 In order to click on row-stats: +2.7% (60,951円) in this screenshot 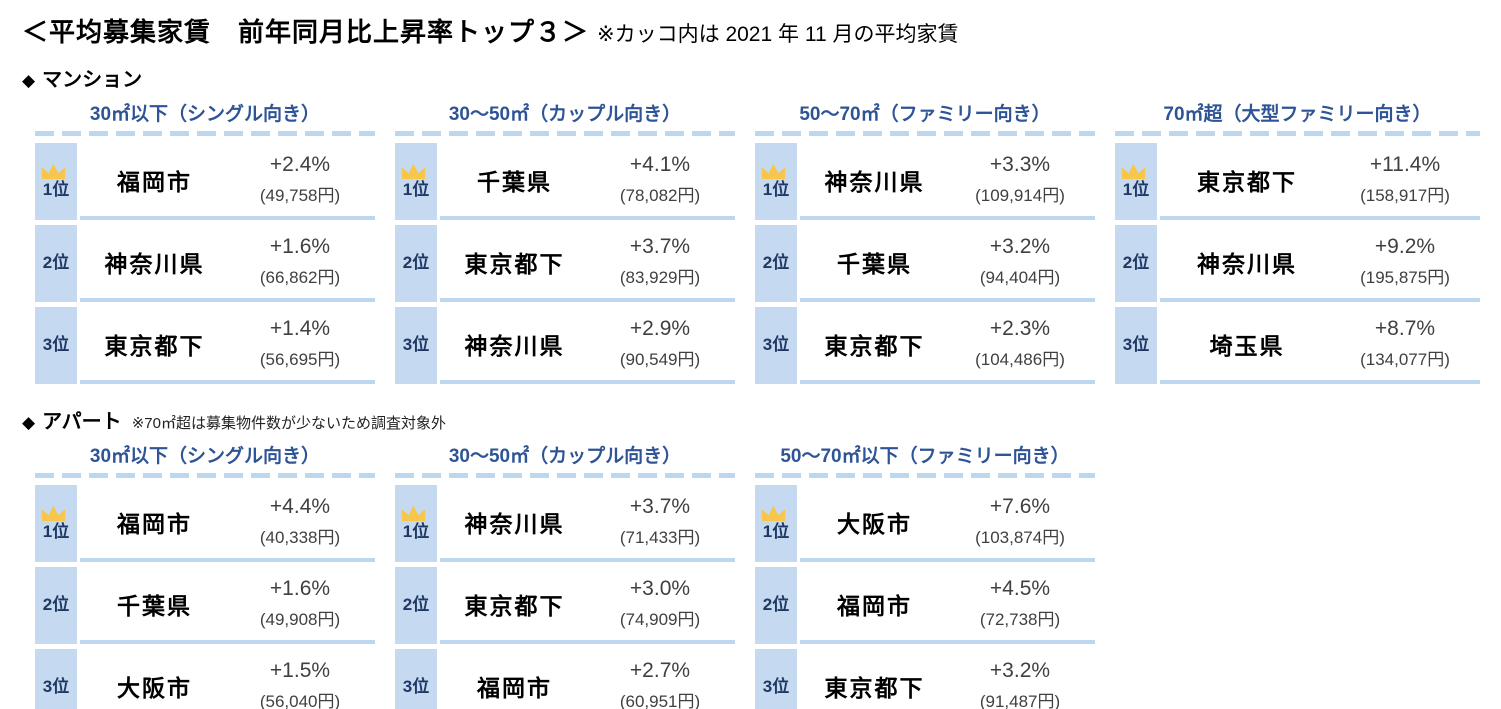, I will do `click(662, 684)`.